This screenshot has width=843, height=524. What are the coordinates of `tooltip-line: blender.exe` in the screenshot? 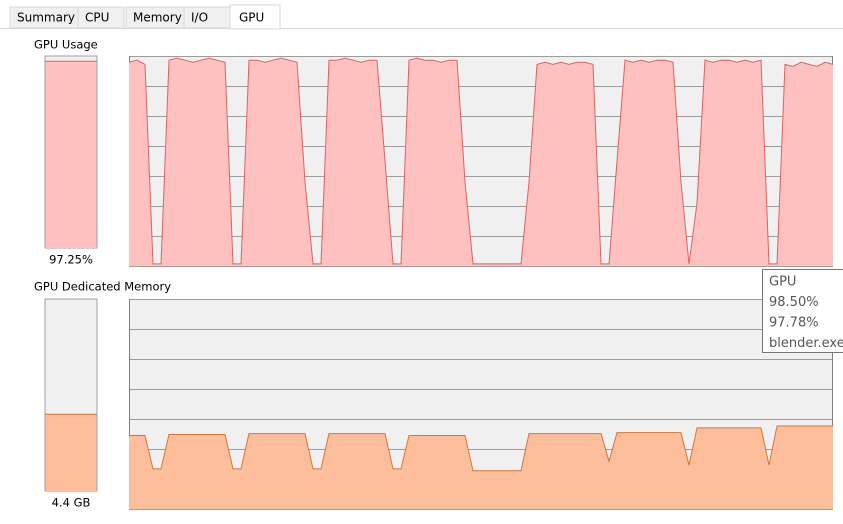 It's located at (806, 343).